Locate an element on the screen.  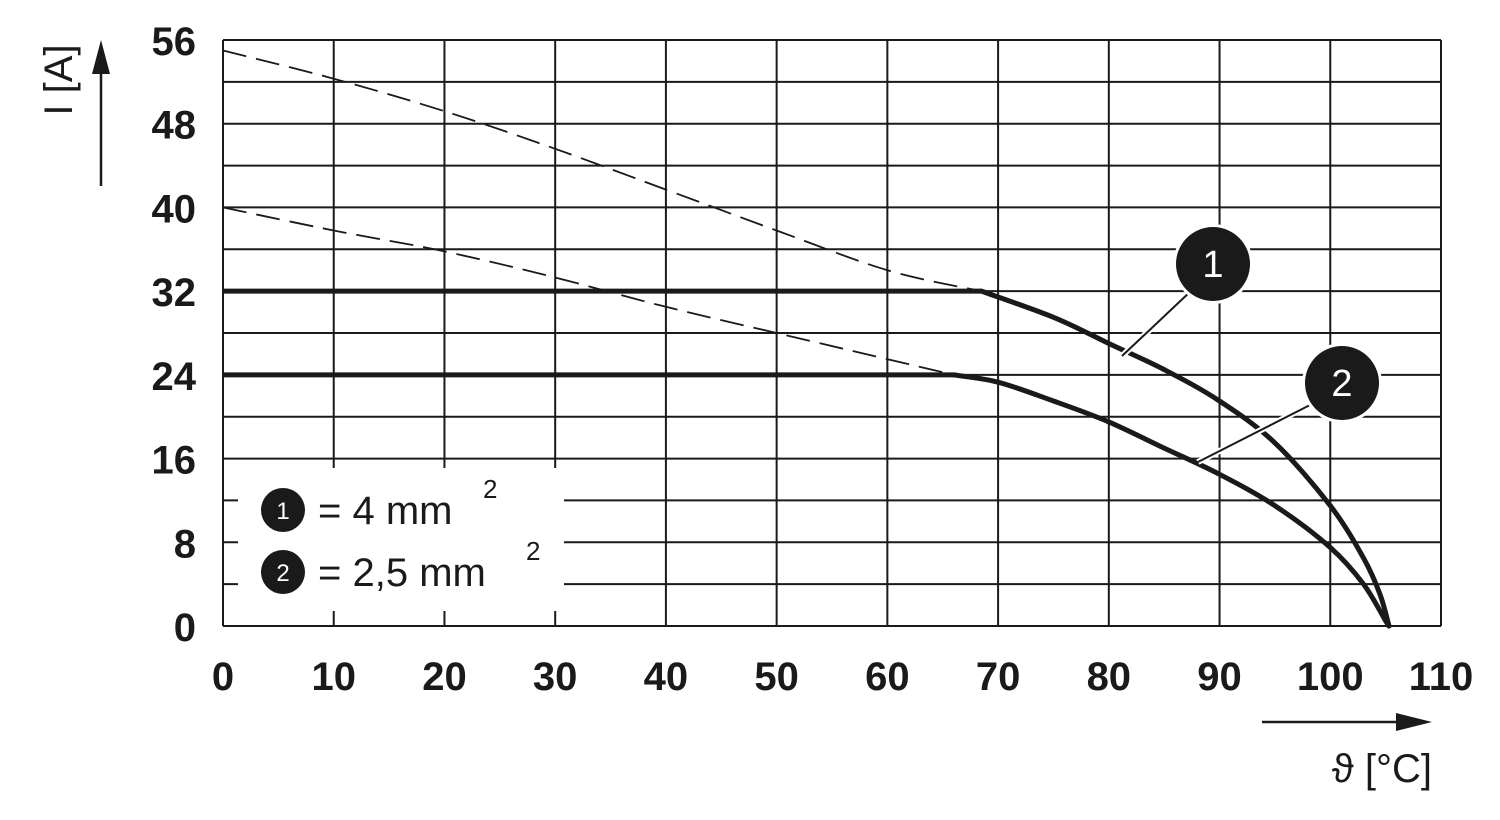
legend-marker-label: 1 is located at coordinates (282, 511).